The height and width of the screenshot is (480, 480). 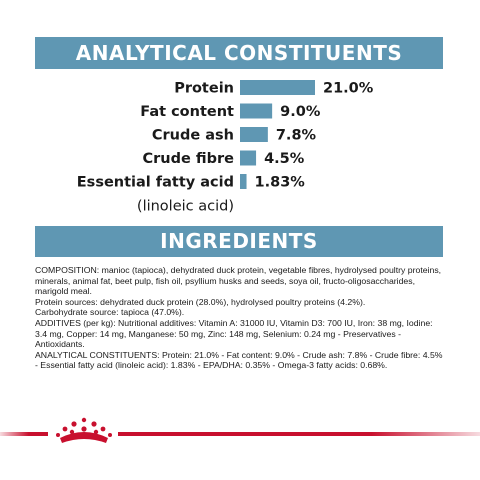 What do you see at coordinates (110, 312) in the screenshot?
I see `carbohydrate-source-paragraph: Carbohydrate source: tapioca (47.0%).` at bounding box center [110, 312].